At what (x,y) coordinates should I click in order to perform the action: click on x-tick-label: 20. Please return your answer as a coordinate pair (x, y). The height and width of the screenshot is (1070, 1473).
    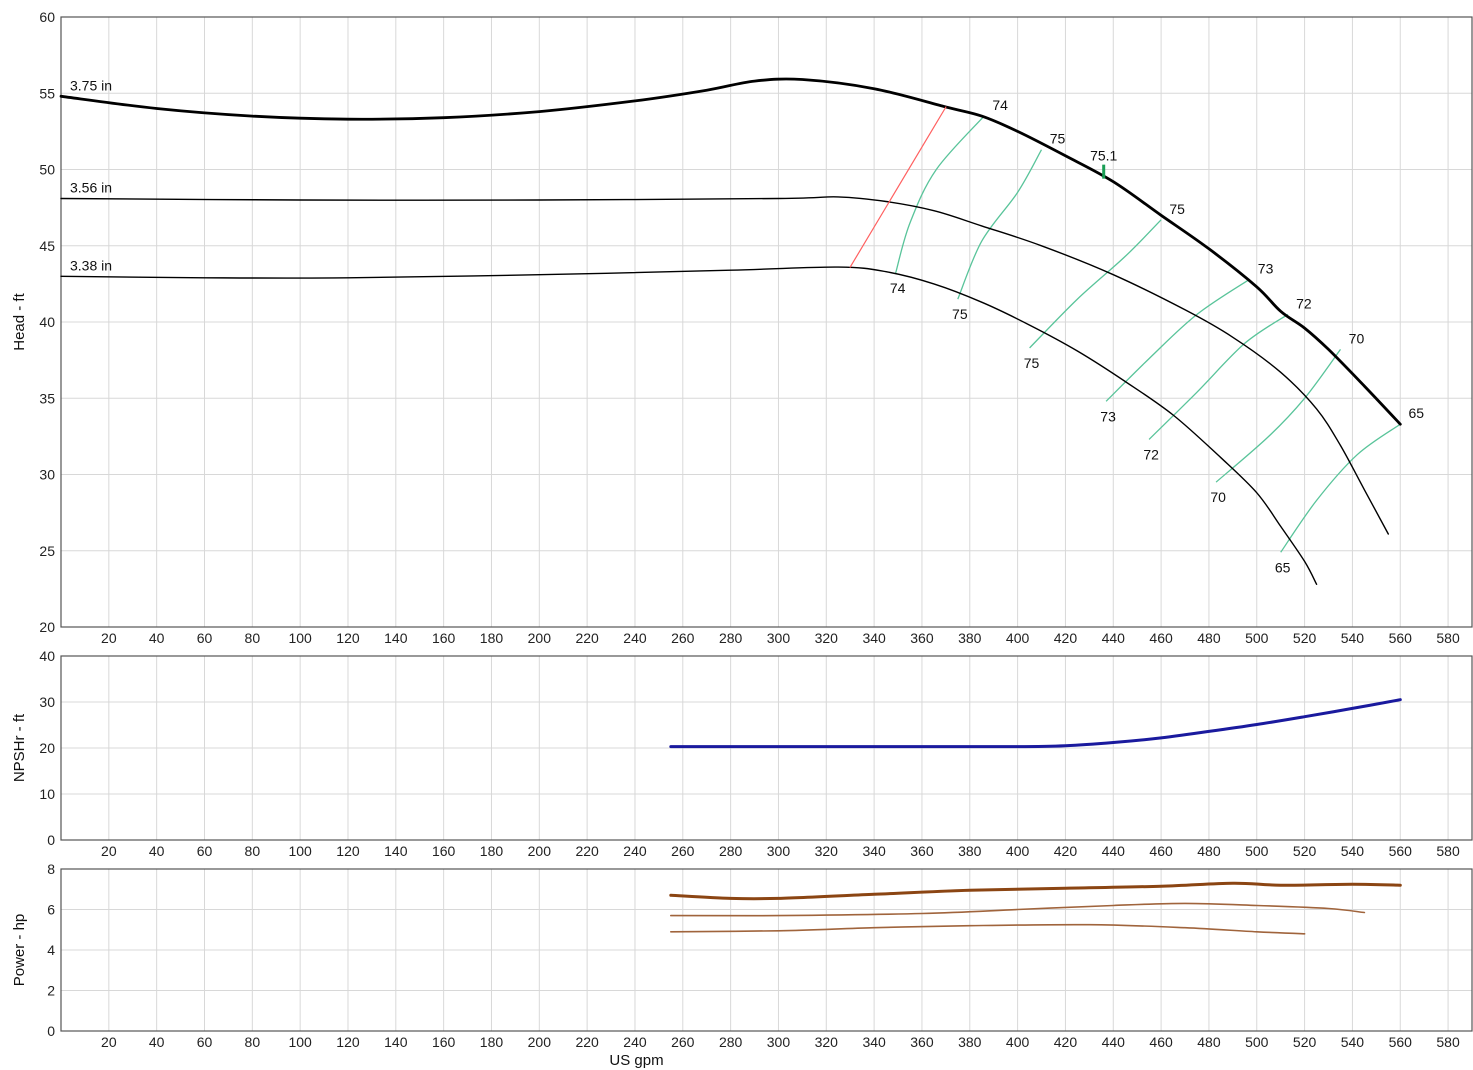
    Looking at the image, I should click on (109, 851).